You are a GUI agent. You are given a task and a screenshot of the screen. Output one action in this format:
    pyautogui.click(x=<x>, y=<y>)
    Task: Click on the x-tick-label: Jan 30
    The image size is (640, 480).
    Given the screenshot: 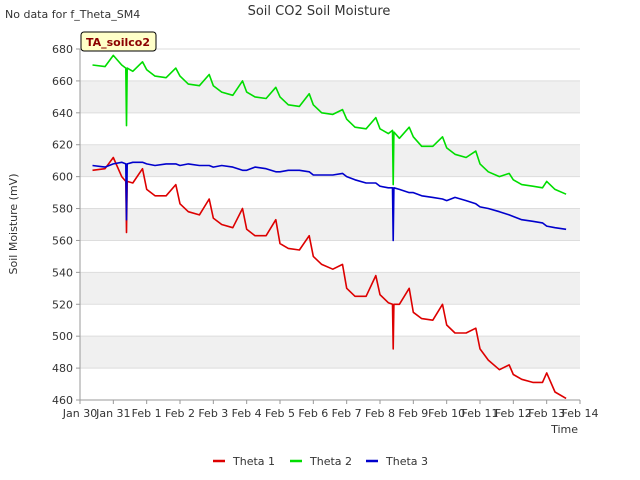 What is the action you would take?
    pyautogui.click(x=79, y=413)
    